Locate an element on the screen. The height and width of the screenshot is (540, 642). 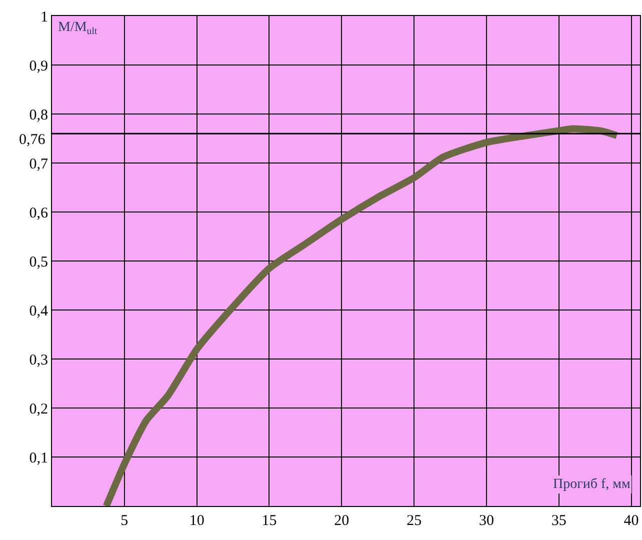
x-tick-label: 10 is located at coordinates (196, 521).